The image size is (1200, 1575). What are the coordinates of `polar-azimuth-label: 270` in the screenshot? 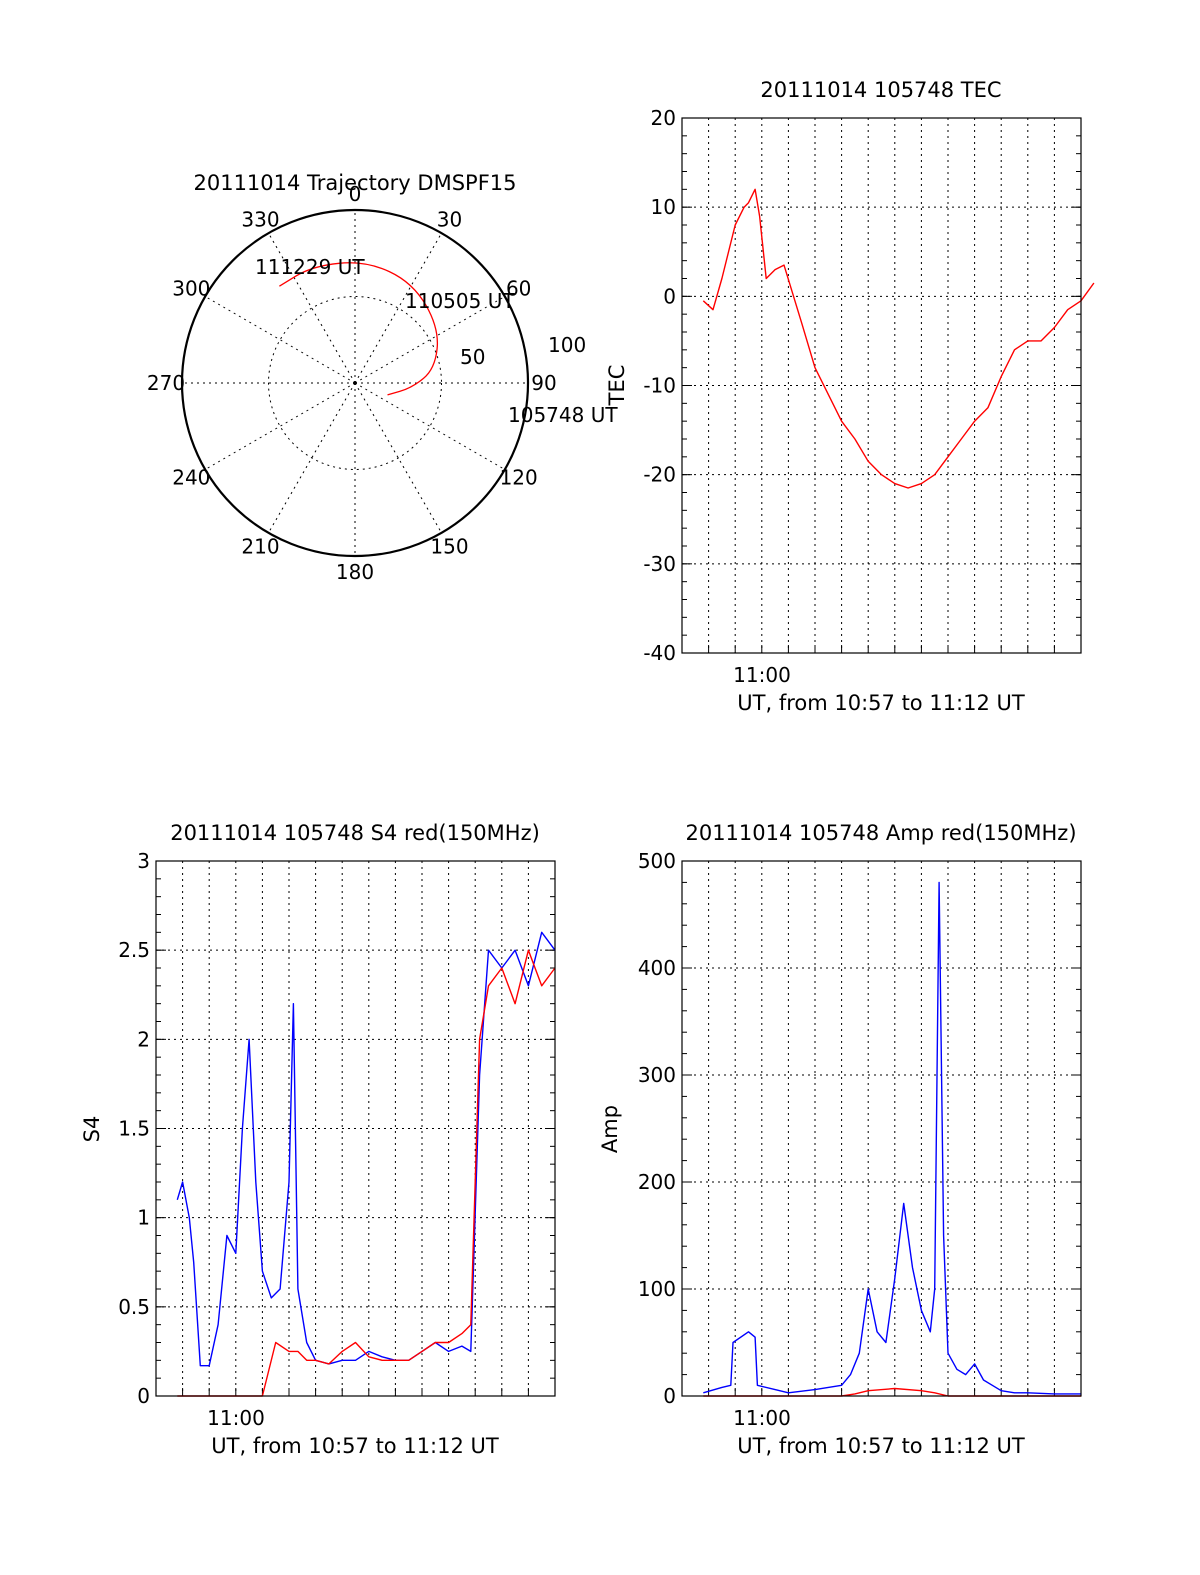 It's located at (166, 383).